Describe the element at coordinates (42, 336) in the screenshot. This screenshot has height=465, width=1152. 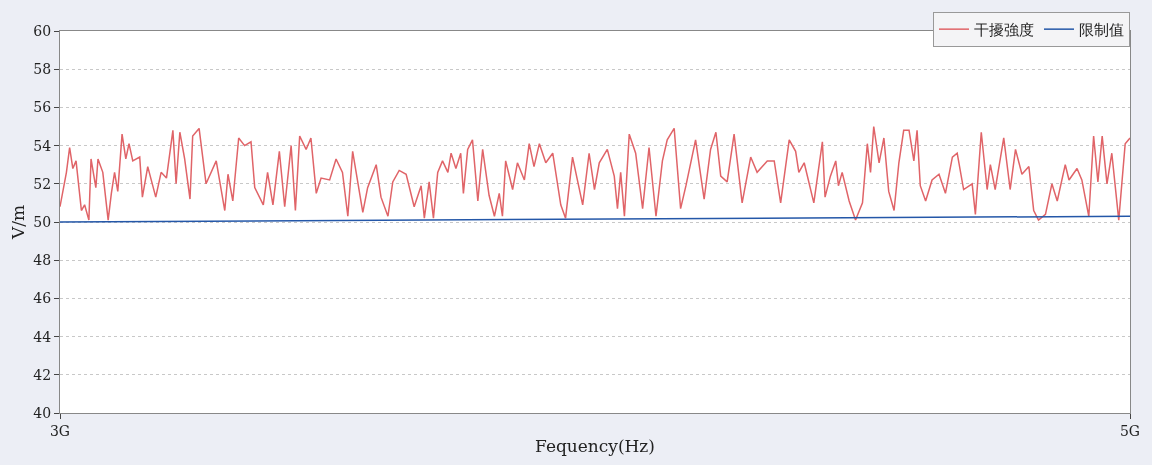
I see `y-tick-label: 44` at that location.